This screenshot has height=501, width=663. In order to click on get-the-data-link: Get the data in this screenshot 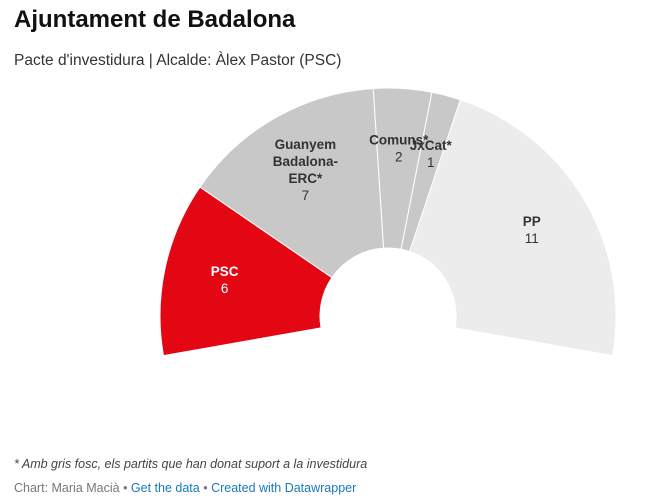, I will do `click(165, 488)`.